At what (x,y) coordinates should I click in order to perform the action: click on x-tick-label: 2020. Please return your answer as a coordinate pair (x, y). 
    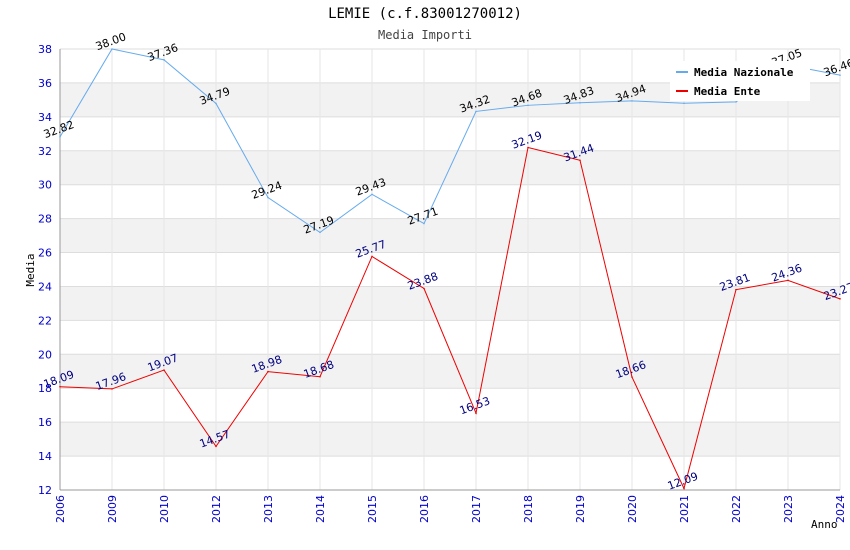
    Looking at the image, I should click on (632, 509).